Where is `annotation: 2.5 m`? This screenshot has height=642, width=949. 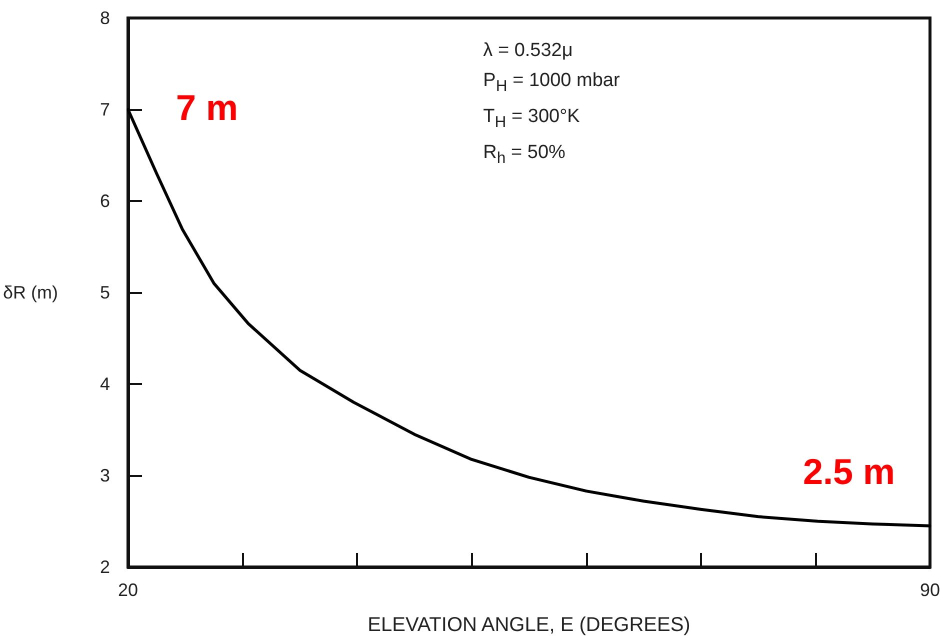
annotation: 2.5 m is located at coordinates (849, 471).